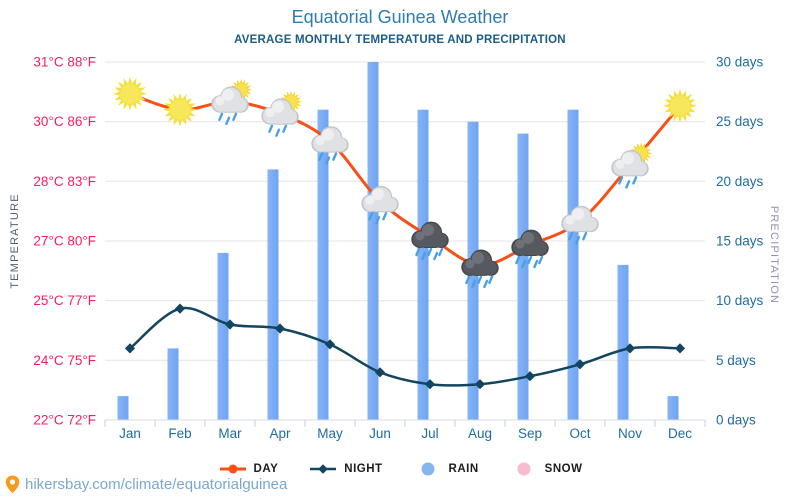 This screenshot has width=800, height=500. Describe the element at coordinates (429, 433) in the screenshot. I see `x-axis-label-jul: Jul` at that location.